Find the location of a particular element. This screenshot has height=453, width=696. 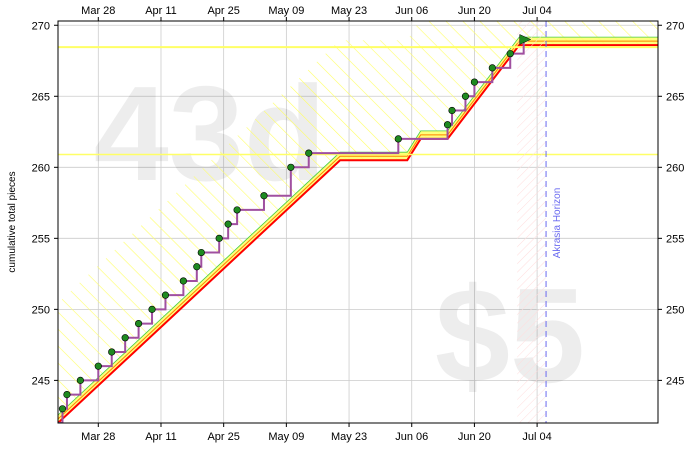

y-tick-label-left: 265 is located at coordinates (41, 97).